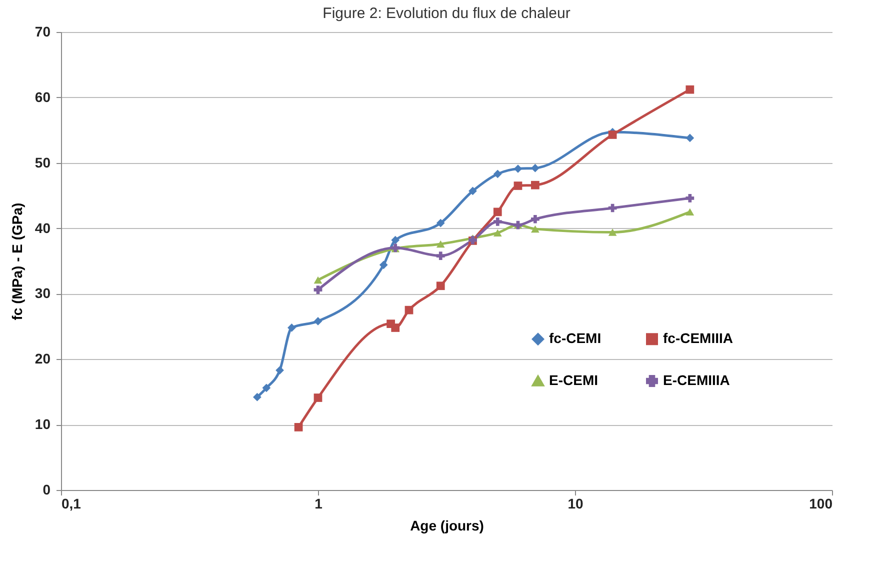  Describe the element at coordinates (42, 32) in the screenshot. I see `y-tick-label: 70` at that location.